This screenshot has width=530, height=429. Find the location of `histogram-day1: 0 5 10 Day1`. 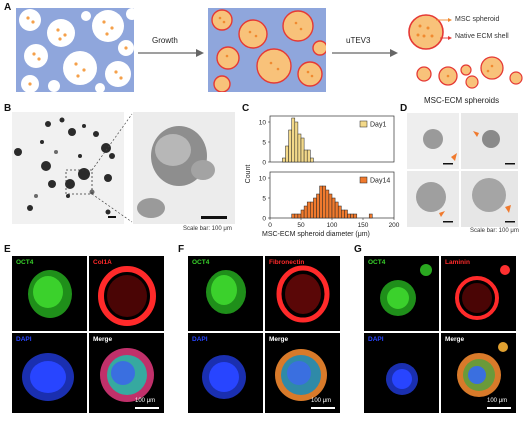

histogram-day1: 0 5 10 Day1 is located at coordinates (327, 141).